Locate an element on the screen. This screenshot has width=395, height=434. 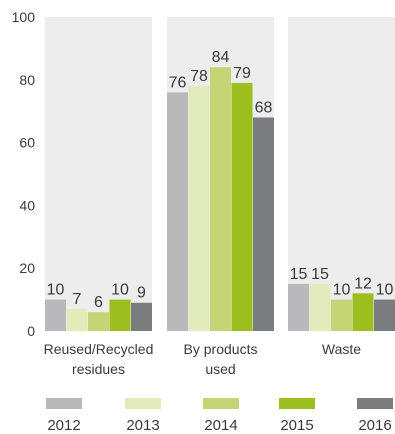
category-label: residues is located at coordinates (98, 369).